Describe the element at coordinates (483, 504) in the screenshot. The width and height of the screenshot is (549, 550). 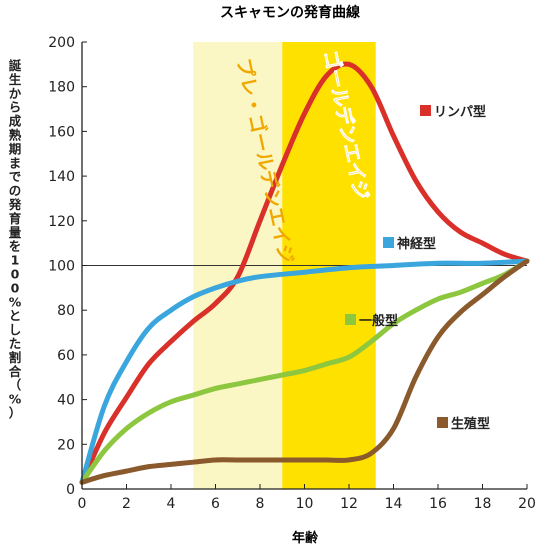
I see `x-tick-label: 18` at that location.